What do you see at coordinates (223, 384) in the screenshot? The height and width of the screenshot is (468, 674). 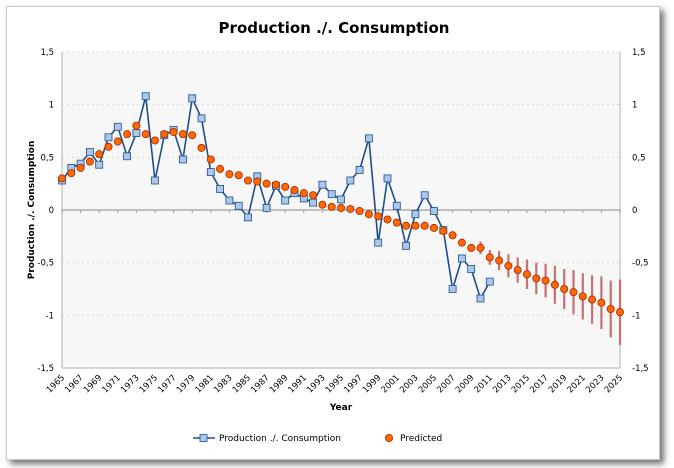 I see `x-tick-label: 1983` at bounding box center [223, 384].